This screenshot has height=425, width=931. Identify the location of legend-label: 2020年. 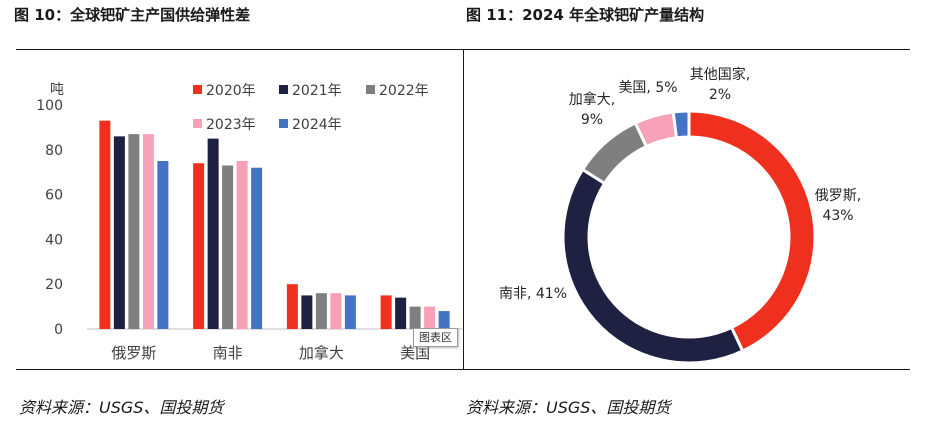
(231, 91).